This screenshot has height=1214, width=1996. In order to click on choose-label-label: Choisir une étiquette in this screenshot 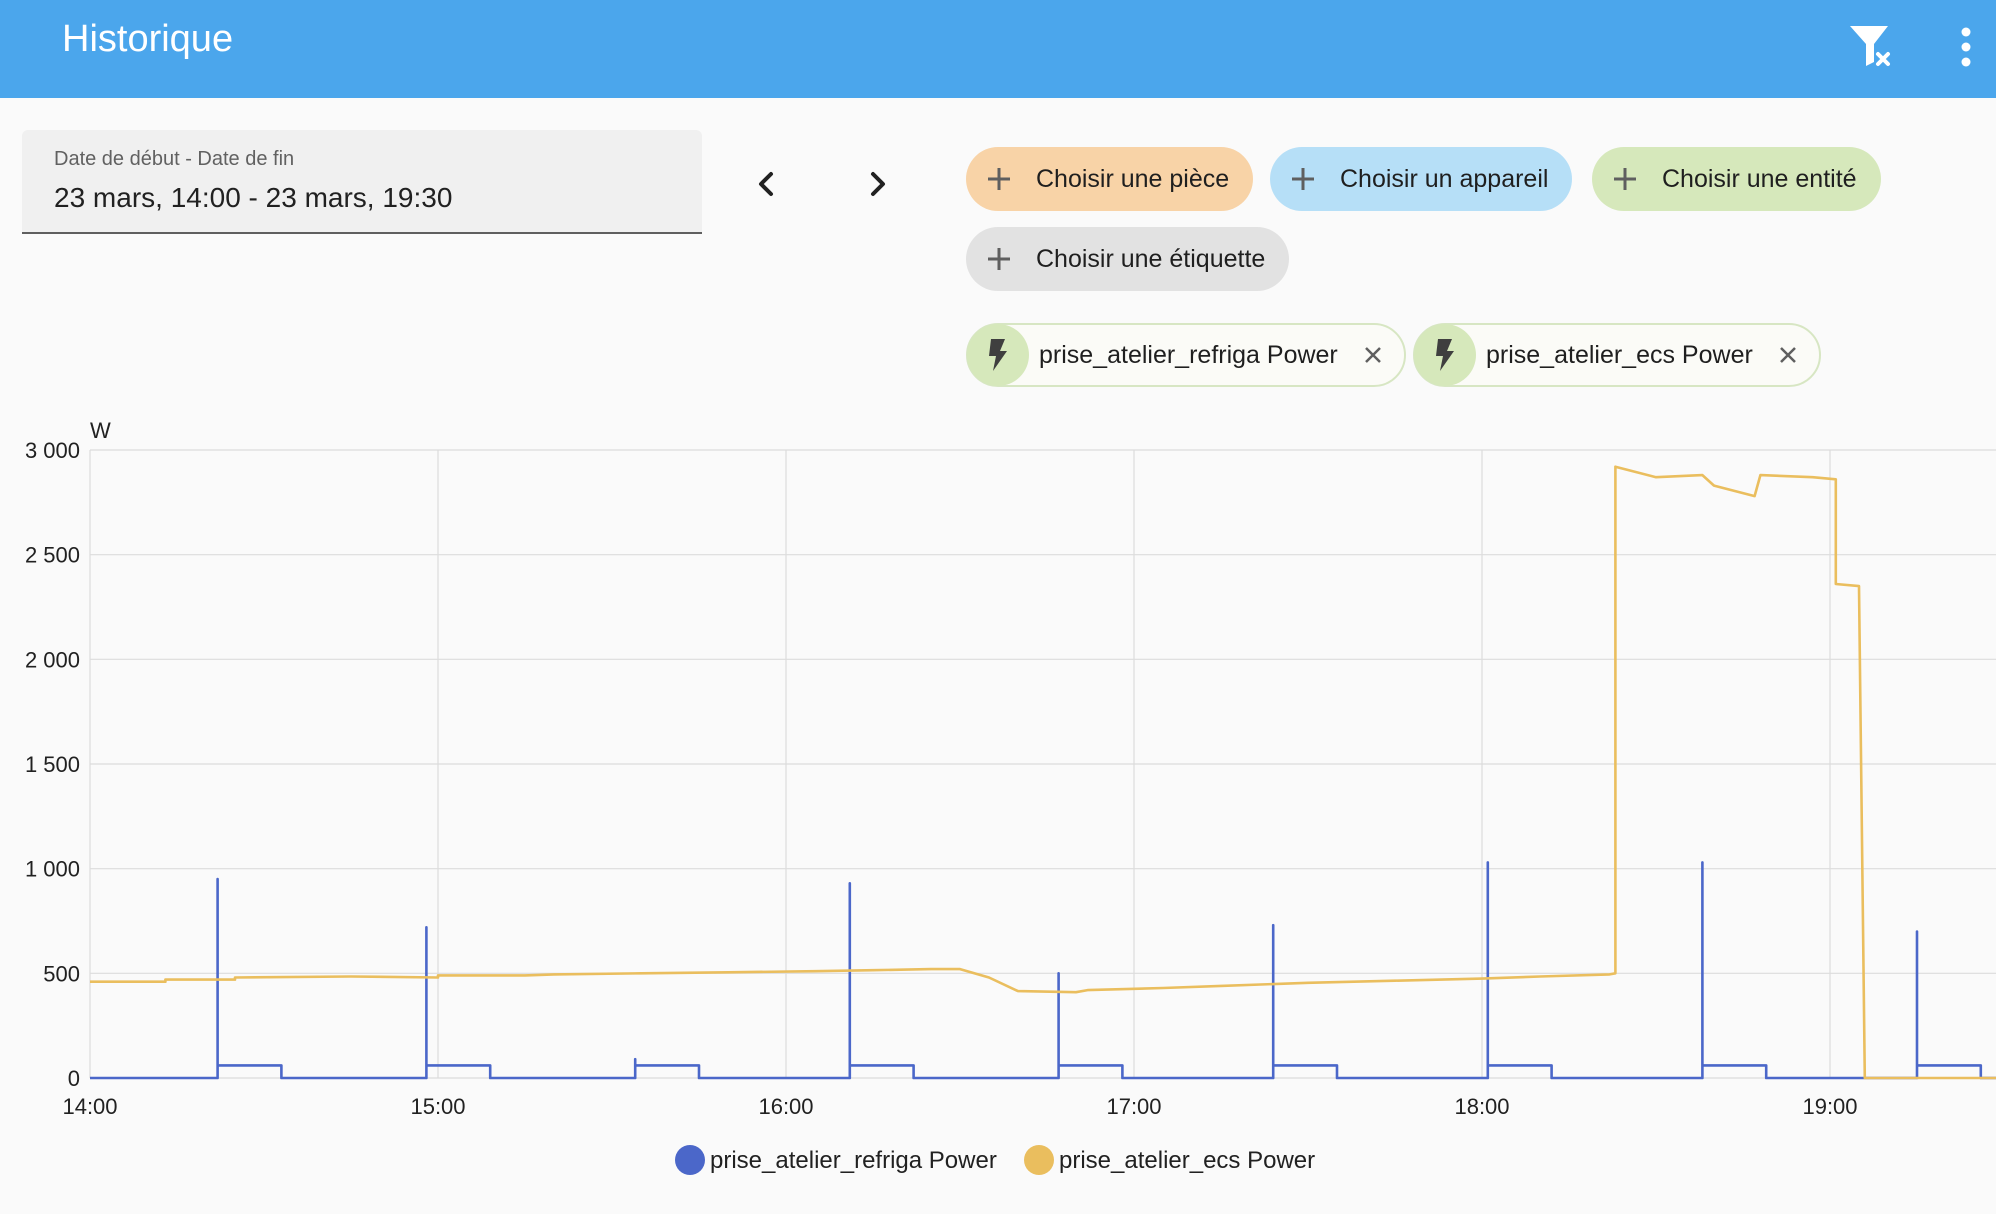, I will do `click(1151, 258)`.